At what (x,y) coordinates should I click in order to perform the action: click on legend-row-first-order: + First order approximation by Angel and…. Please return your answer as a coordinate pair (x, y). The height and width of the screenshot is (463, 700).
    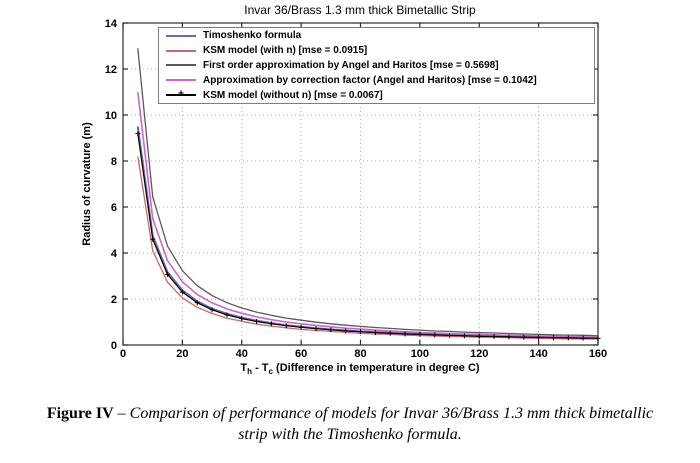
    Looking at the image, I should click on (376, 65).